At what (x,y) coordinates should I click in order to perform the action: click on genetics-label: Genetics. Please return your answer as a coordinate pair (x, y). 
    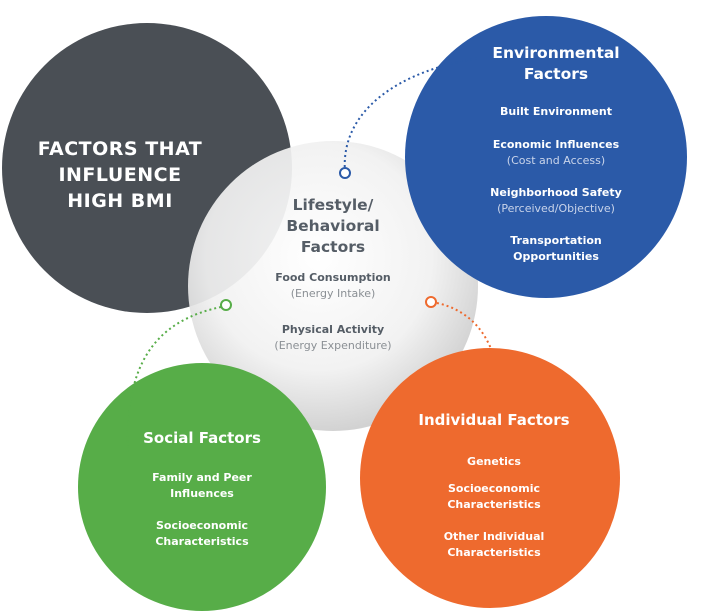
    Looking at the image, I should click on (494, 461).